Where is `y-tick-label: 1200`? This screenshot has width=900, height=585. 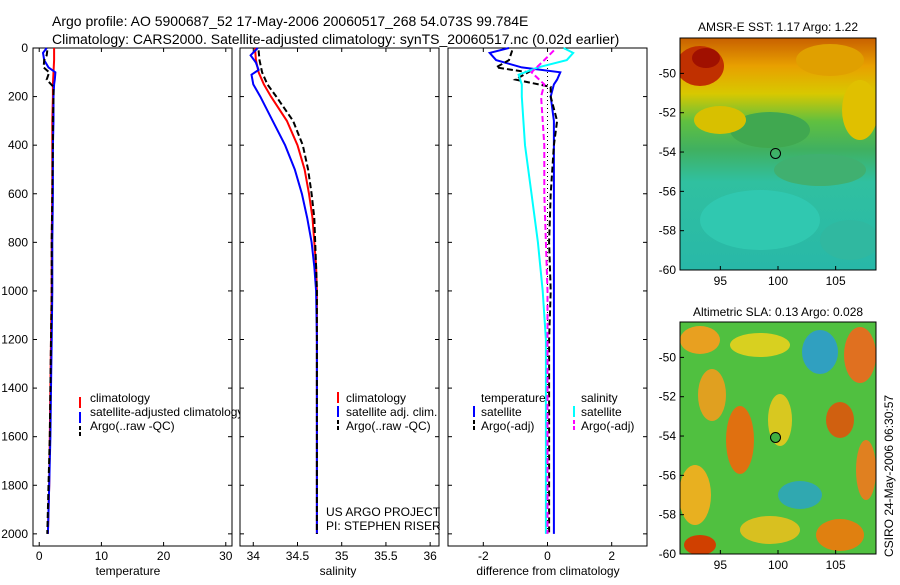 y-tick-label: 1200 is located at coordinates (14, 340).